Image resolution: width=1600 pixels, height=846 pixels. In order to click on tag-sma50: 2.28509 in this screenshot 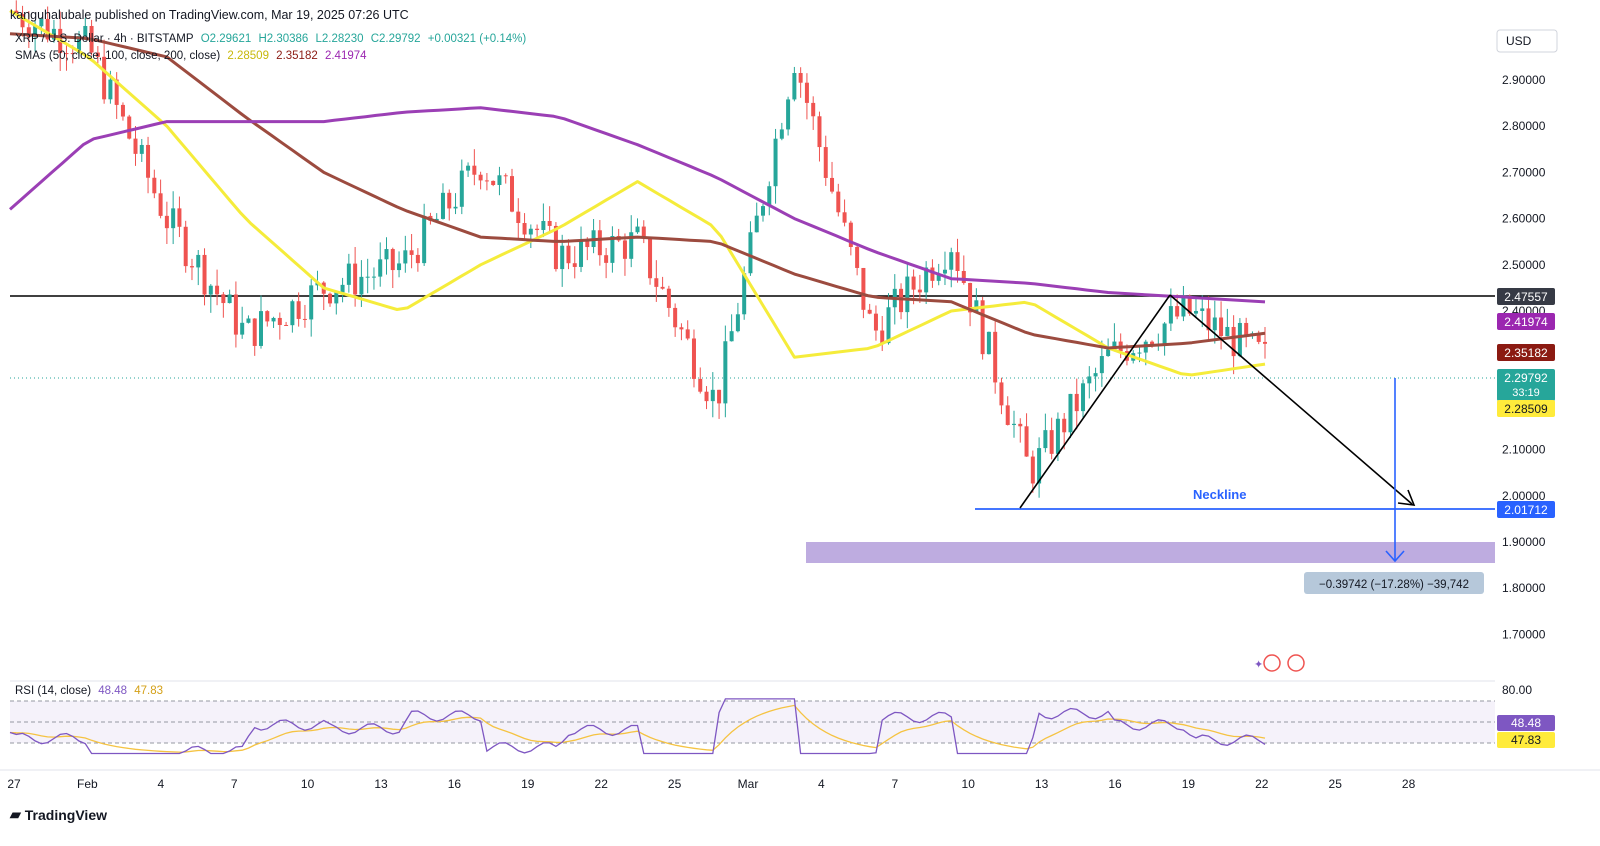, I will do `click(1526, 408)`.